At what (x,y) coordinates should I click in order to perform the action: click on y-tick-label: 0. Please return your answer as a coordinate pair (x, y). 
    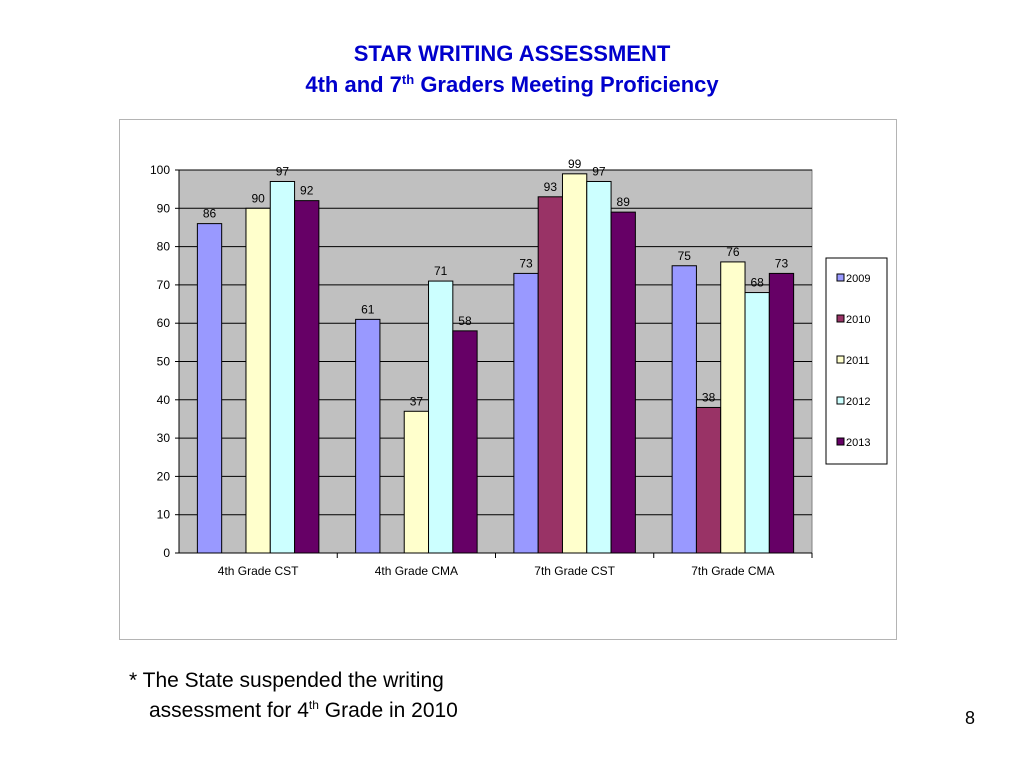
    Looking at the image, I should click on (166, 553).